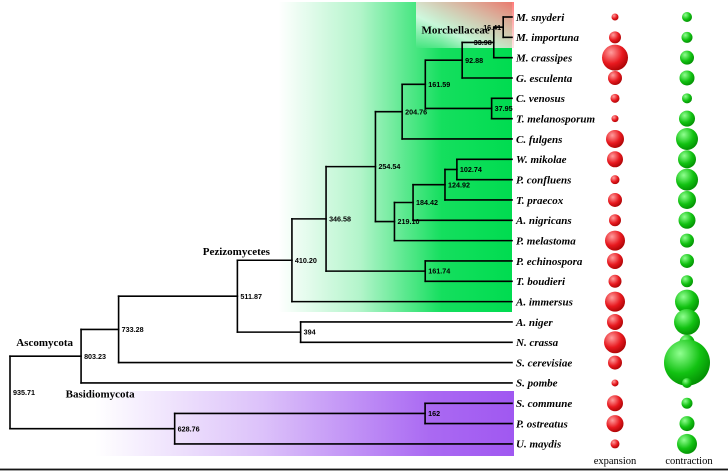 This screenshot has height=472, width=728. What do you see at coordinates (615, 461) in the screenshot?
I see `expansion-legend-label: expansion` at bounding box center [615, 461].